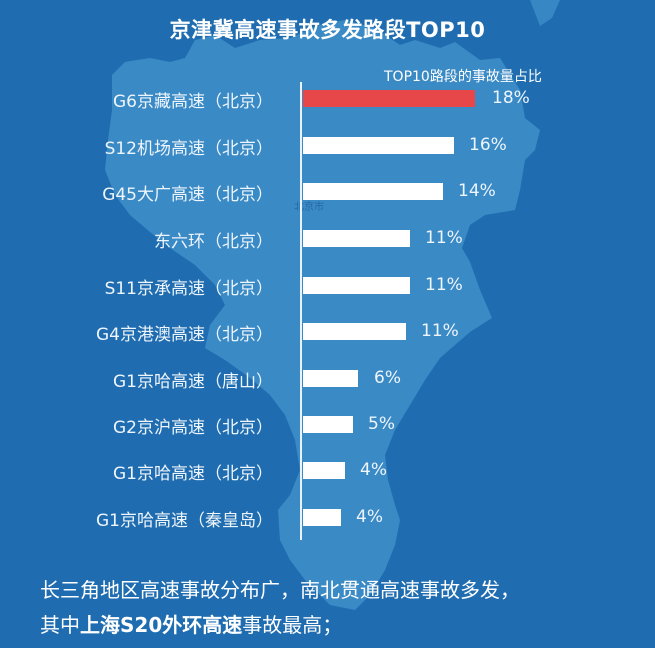 Image resolution: width=655 pixels, height=648 pixels. I want to click on footer-line-2: 其中上海S20外环高速事故最高；, so click(280, 625).